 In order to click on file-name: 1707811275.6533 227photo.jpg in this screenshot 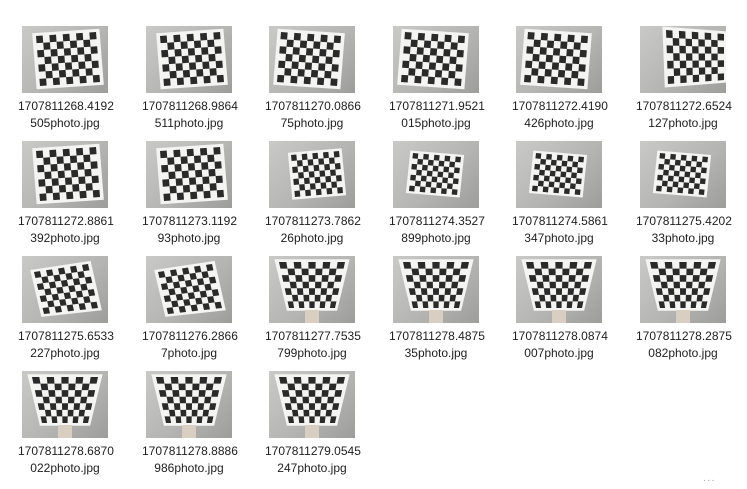, I will do `click(65, 345)`.